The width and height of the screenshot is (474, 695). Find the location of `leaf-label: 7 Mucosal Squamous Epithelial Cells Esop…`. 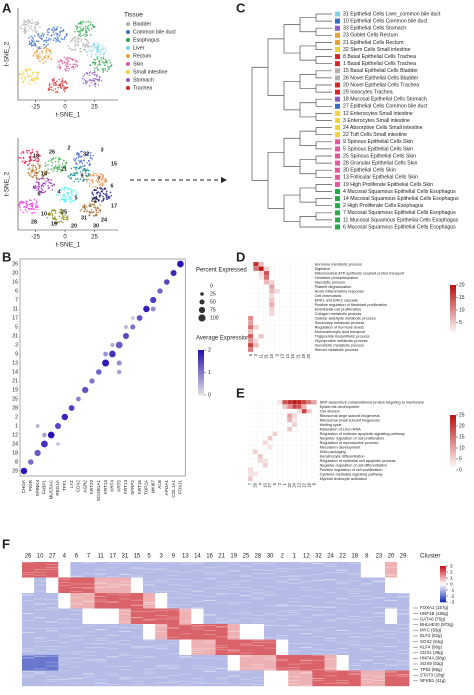

leaf-label: 7 Mucosal Squamous Epithelial Cells Esop… is located at coordinates (399, 213).